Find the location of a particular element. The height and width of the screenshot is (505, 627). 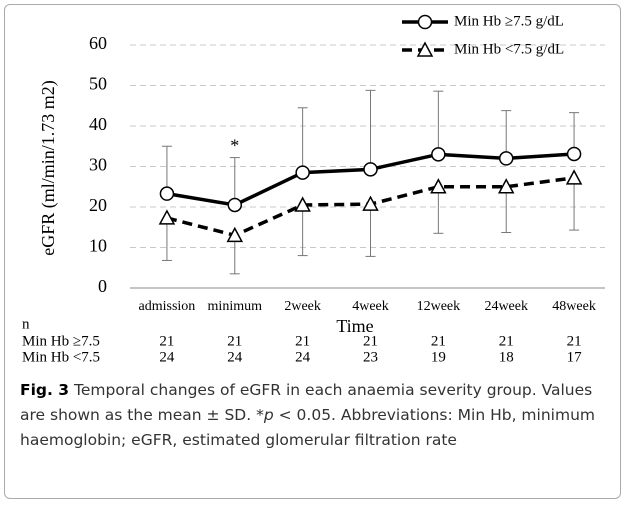

x-tick-label: 24week is located at coordinates (506, 306).